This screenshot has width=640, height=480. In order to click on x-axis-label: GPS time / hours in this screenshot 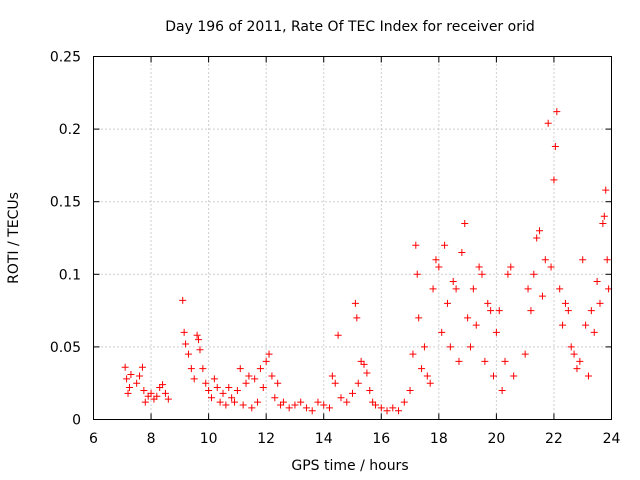, I will do `click(349, 466)`.